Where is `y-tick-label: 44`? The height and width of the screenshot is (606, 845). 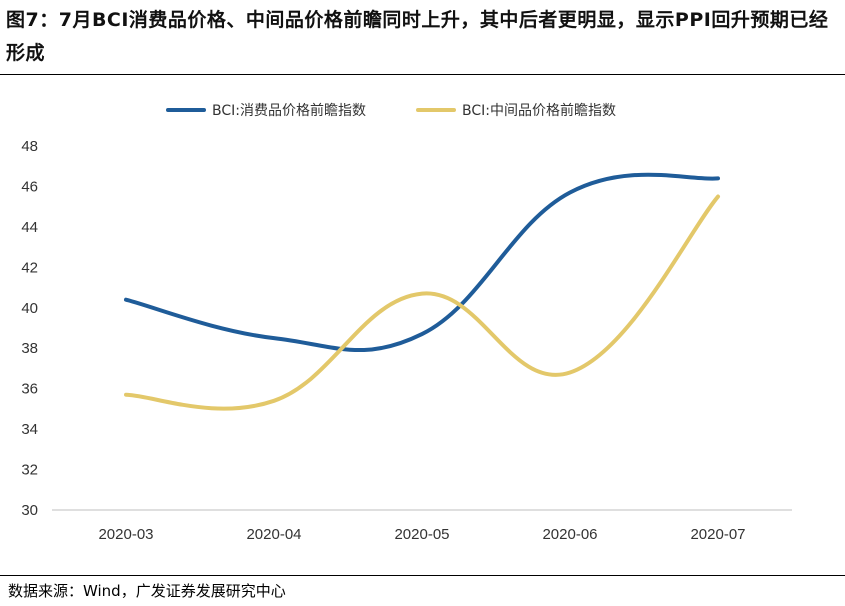 y-tick-label: 44 is located at coordinates (29, 227).